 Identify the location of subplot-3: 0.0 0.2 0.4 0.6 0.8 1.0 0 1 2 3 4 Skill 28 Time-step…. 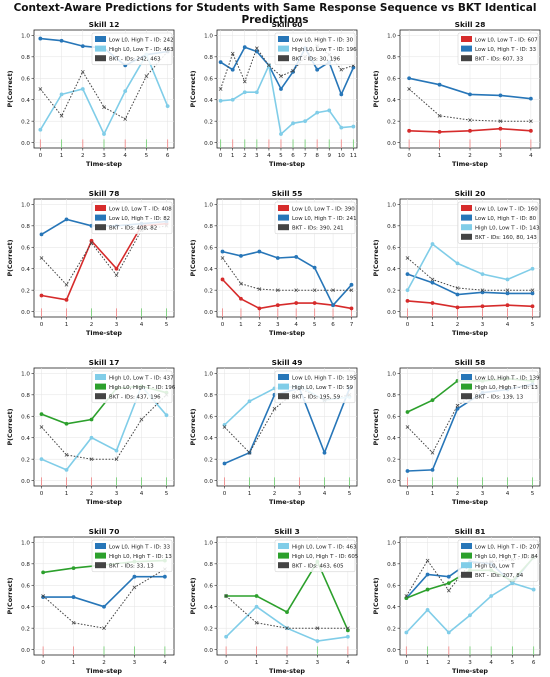
(456, 94).